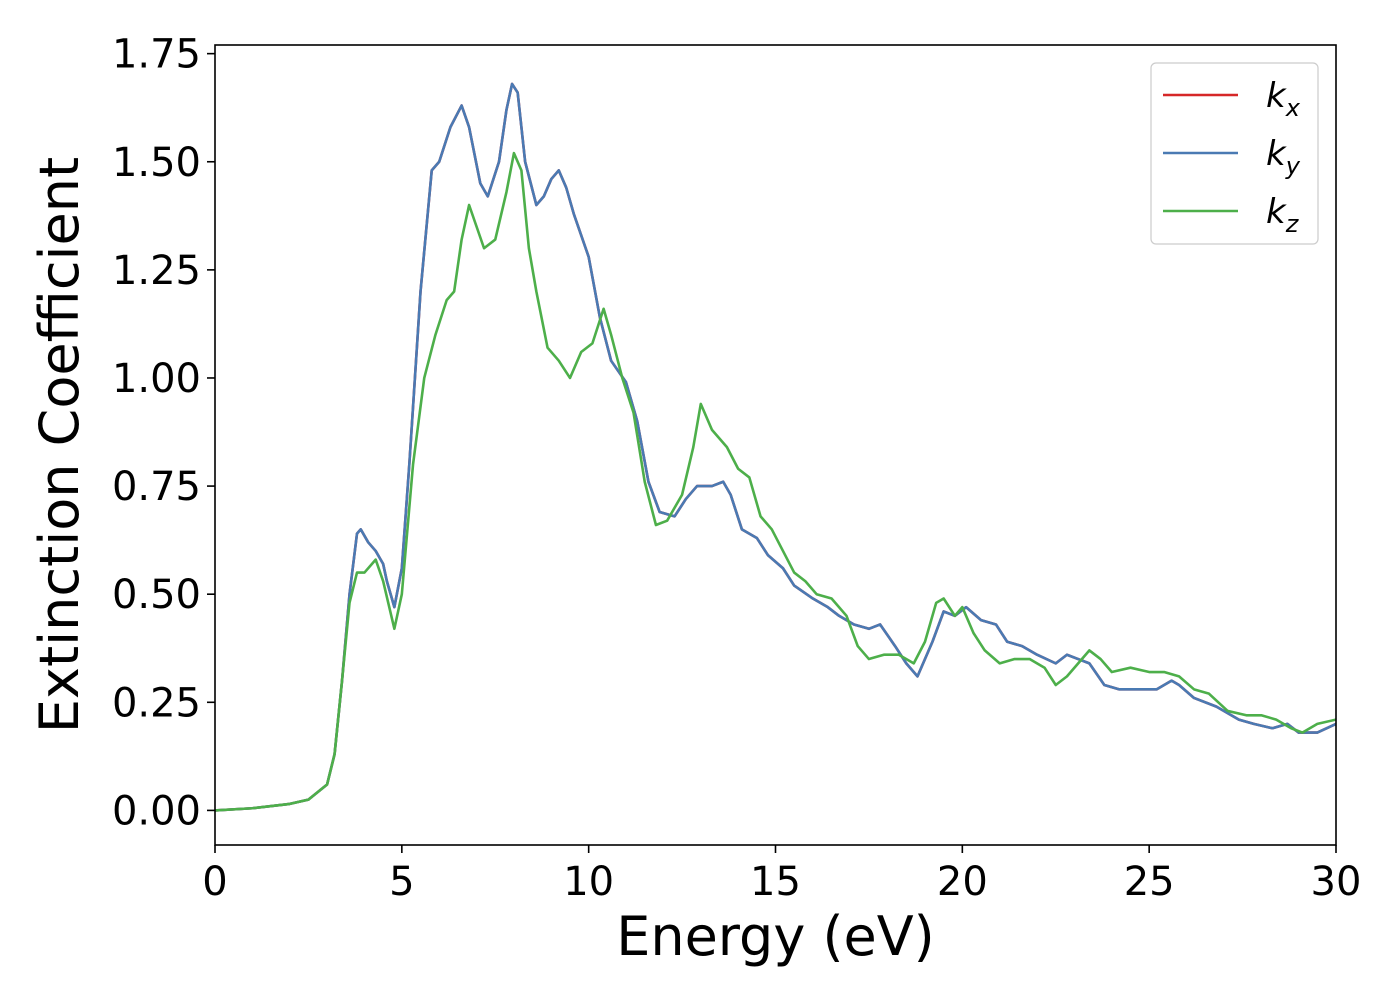 The image size is (1400, 1000). What do you see at coordinates (156, 163) in the screenshot?
I see `y-tick-label: 1.50` at bounding box center [156, 163].